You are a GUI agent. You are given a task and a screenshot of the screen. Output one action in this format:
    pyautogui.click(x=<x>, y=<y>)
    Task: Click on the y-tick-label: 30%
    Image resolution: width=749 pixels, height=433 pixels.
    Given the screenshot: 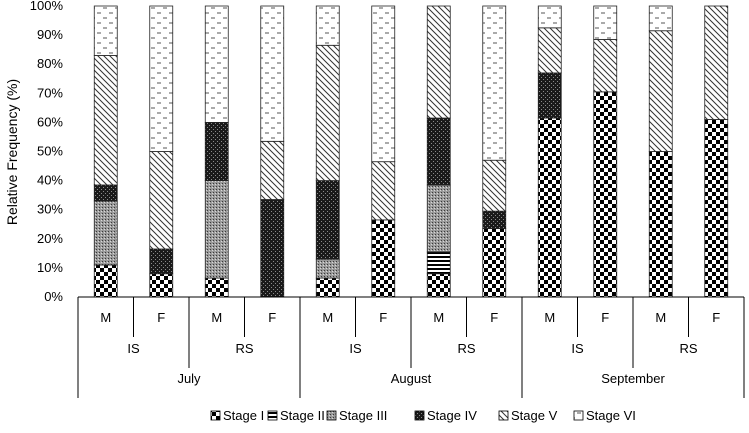 What is the action you would take?
    pyautogui.click(x=50, y=209)
    